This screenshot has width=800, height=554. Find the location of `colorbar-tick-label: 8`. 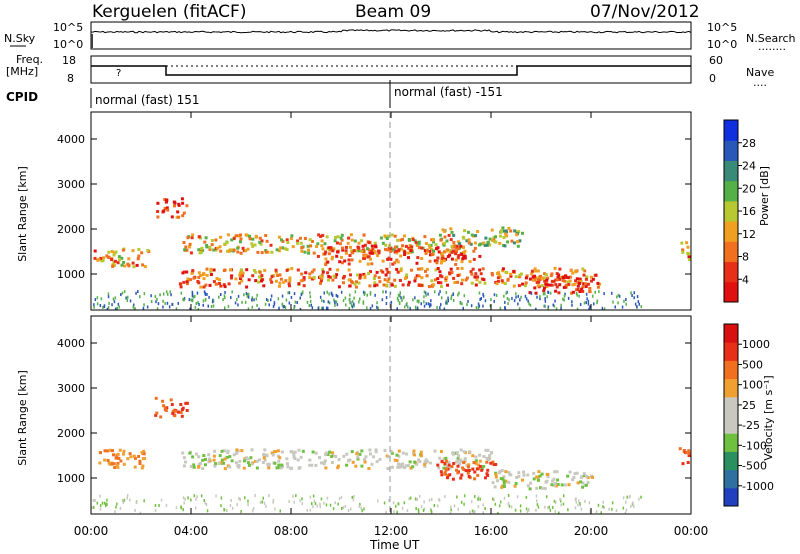

colorbar-tick-label: 8 is located at coordinates (745, 257).